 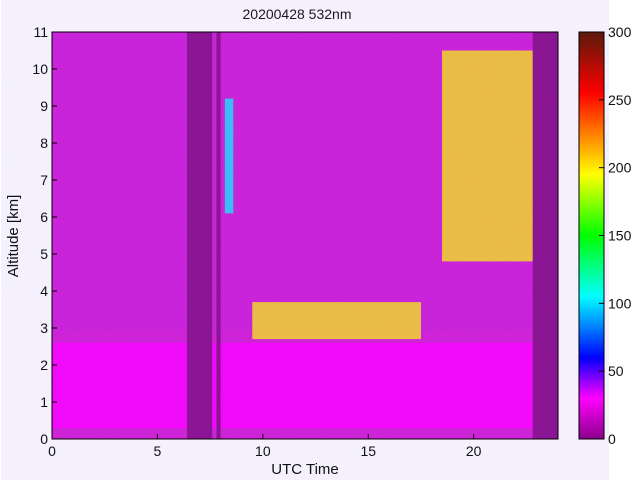 What do you see at coordinates (44, 143) in the screenshot?
I see `y-tick-label: 8` at bounding box center [44, 143].